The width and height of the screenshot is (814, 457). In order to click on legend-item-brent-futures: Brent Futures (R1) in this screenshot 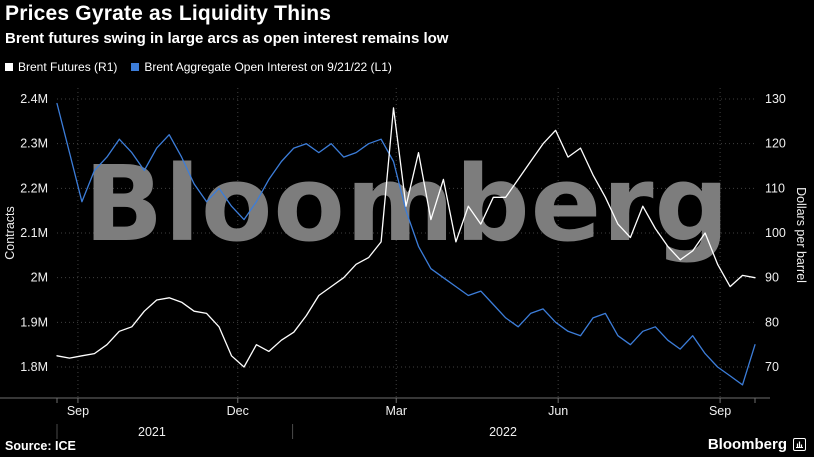, I will do `click(61, 67)`.